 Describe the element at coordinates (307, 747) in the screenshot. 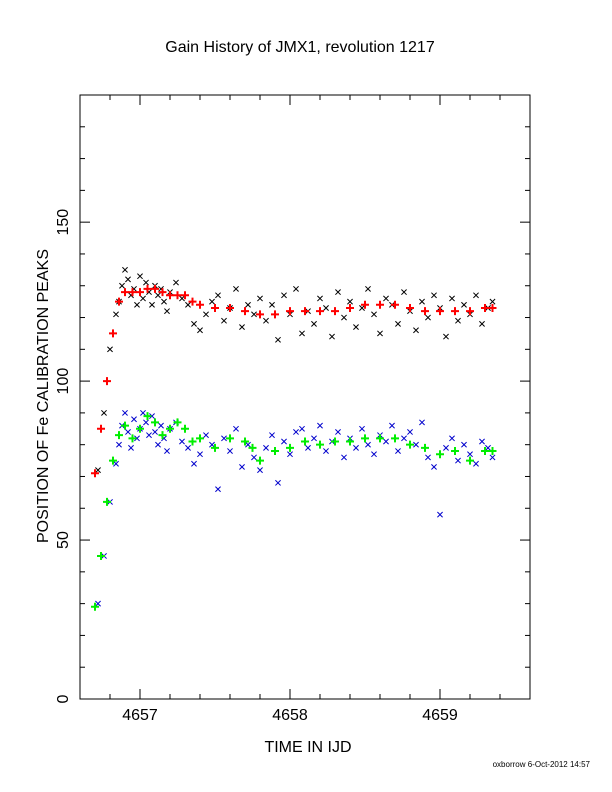

I see `x-axis-label: TIME IN IJD` at that location.